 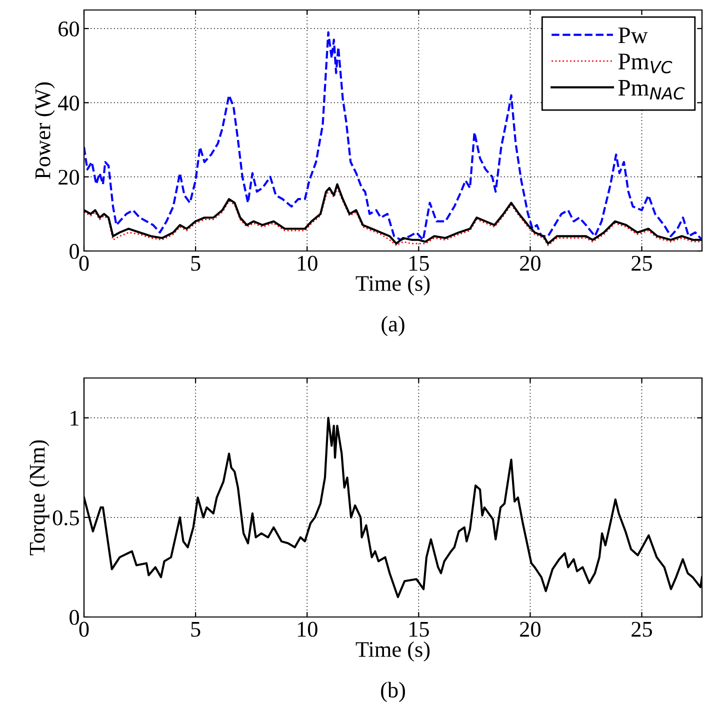 I want to click on legend-label: Pw, so click(x=633, y=36).